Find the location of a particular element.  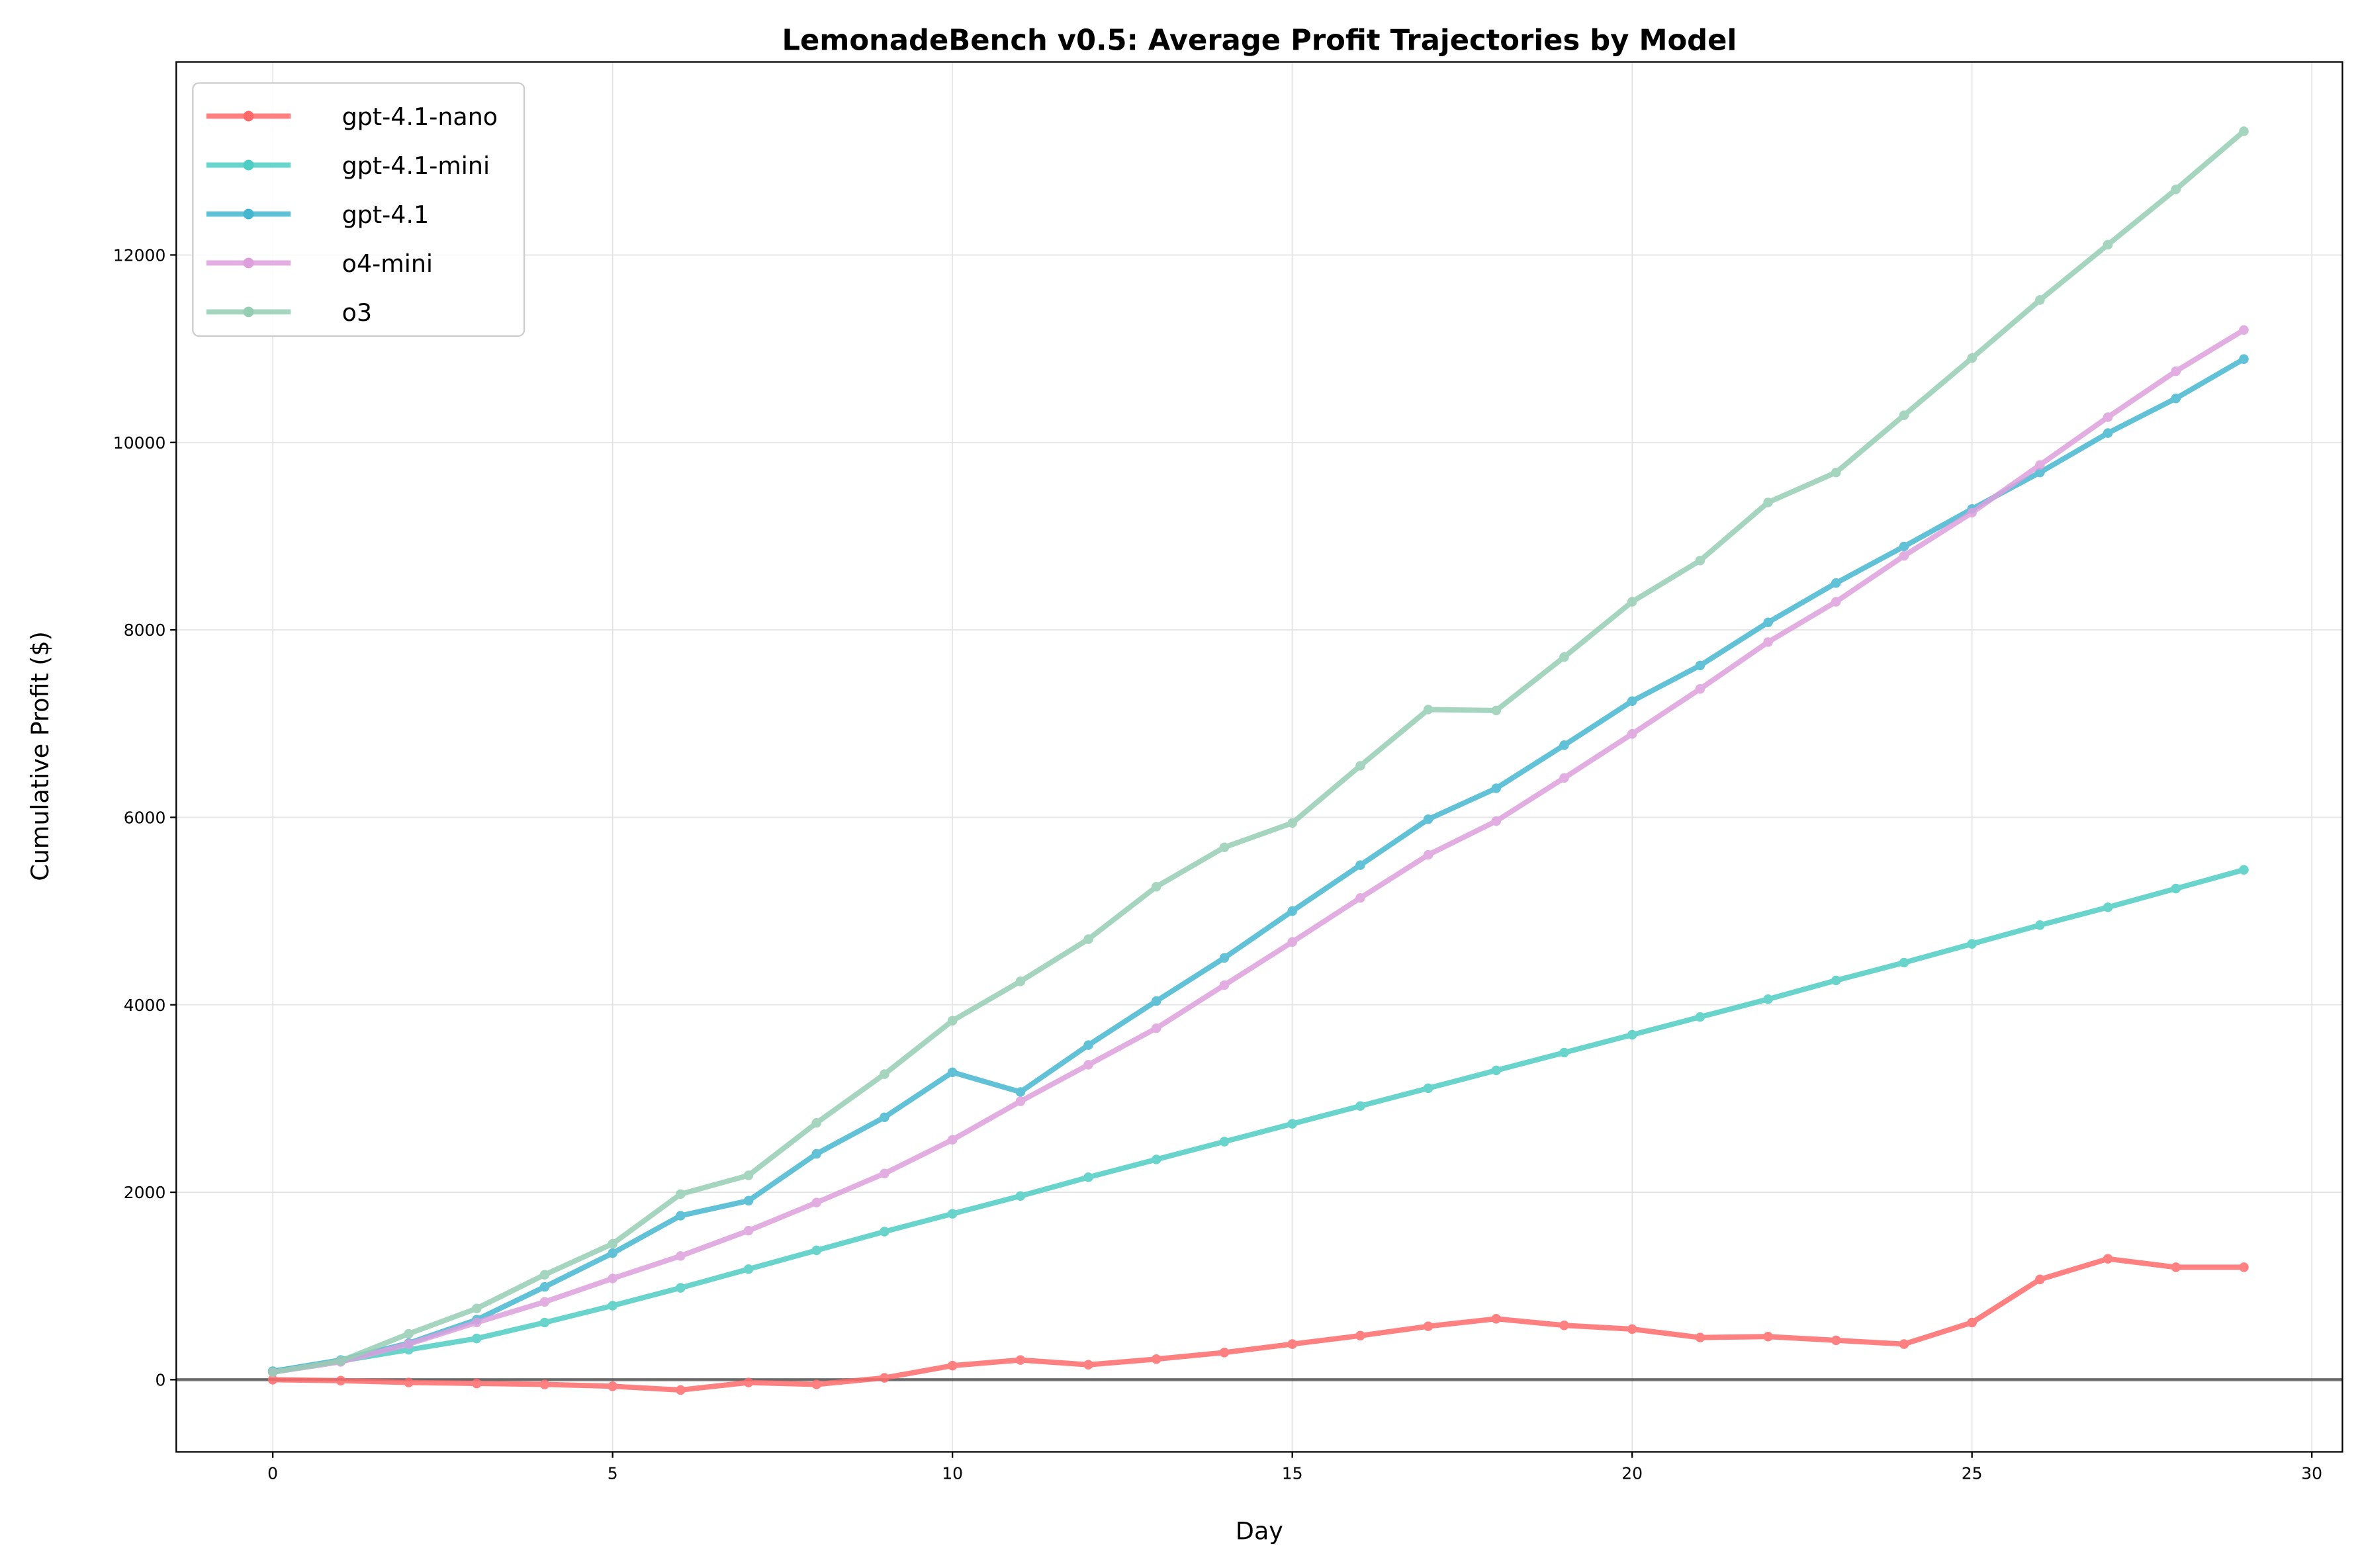

legend-box is located at coordinates (358, 209).